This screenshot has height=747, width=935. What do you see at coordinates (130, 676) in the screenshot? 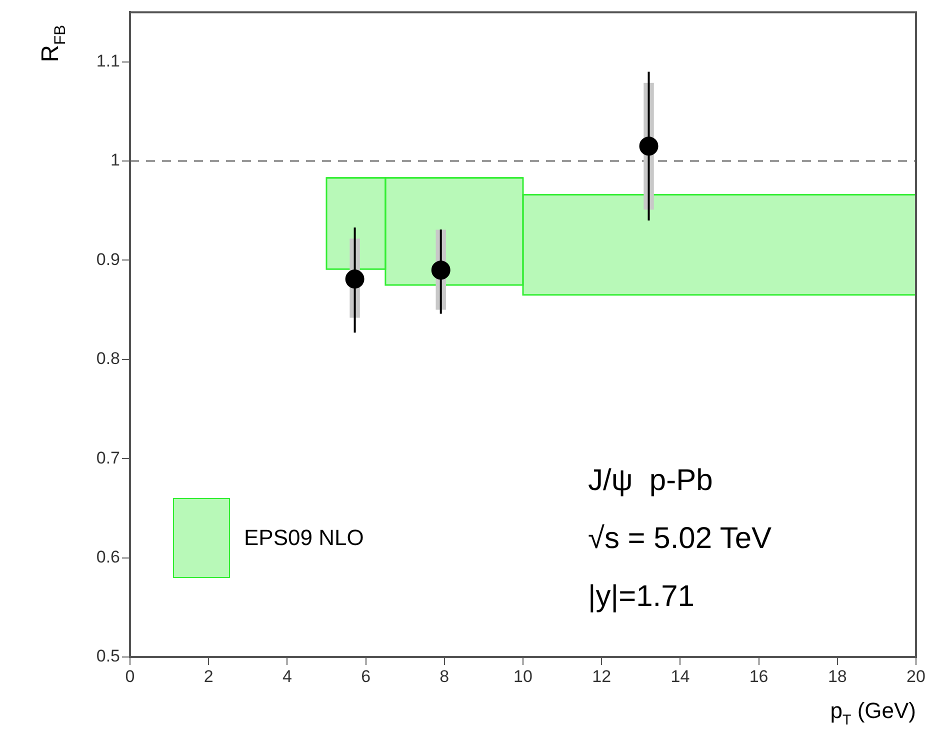
I see `x-tick-label: 0` at bounding box center [130, 676].